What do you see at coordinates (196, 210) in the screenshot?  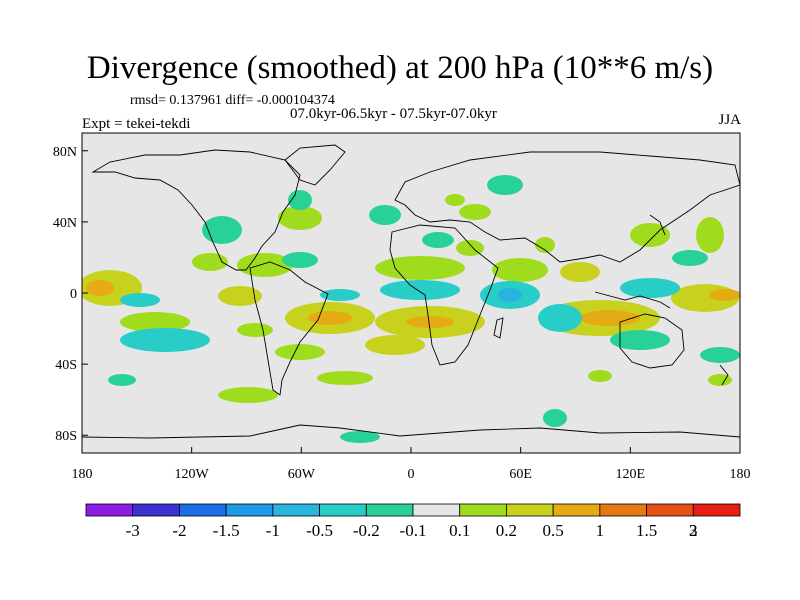 I see `coastline-north-america` at bounding box center [196, 210].